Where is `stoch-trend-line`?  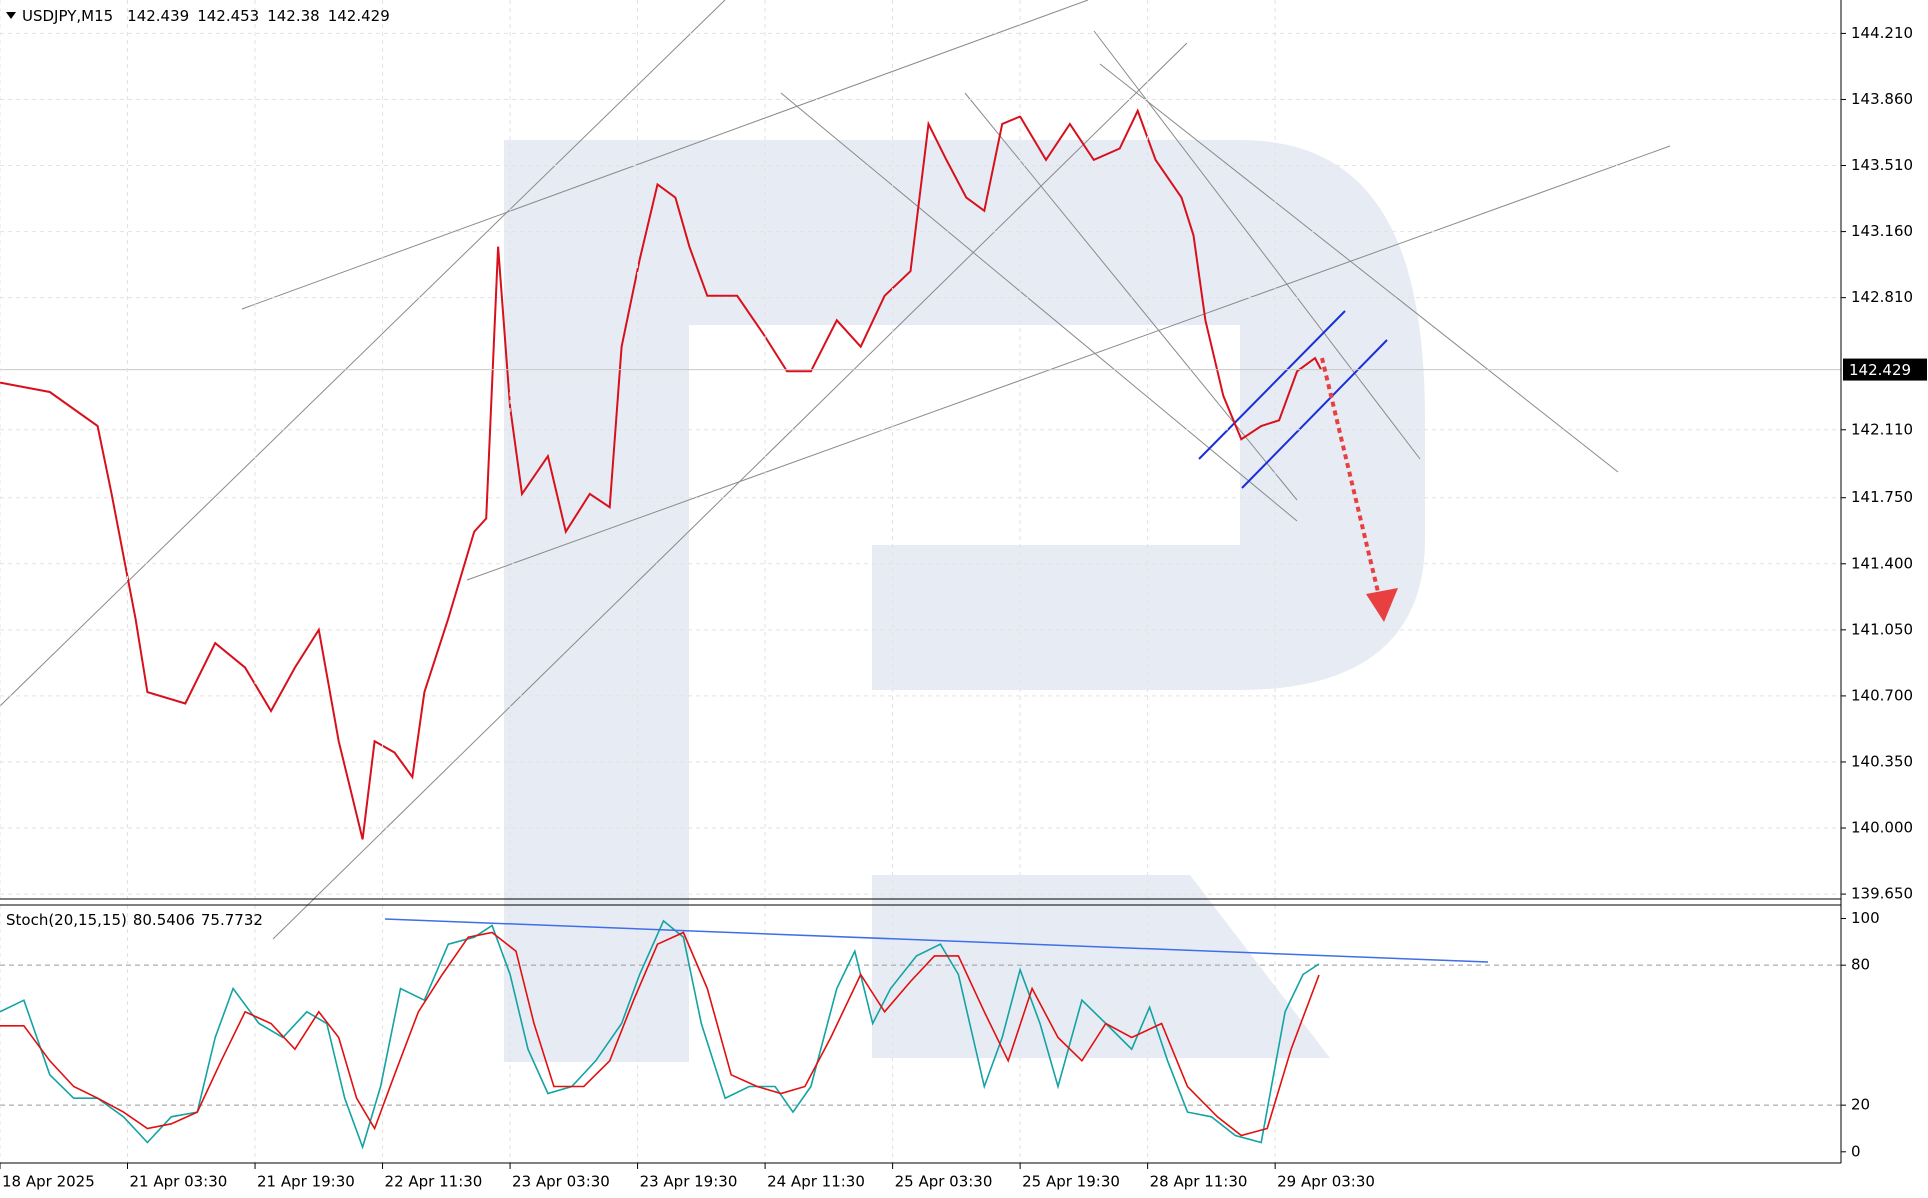
stoch-trend-line is located at coordinates (936, 940).